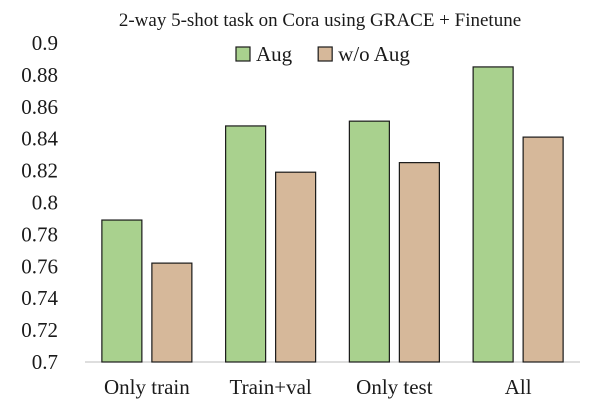  What do you see at coordinates (45, 203) in the screenshot?
I see `y-tick-label: 0.8` at bounding box center [45, 203].